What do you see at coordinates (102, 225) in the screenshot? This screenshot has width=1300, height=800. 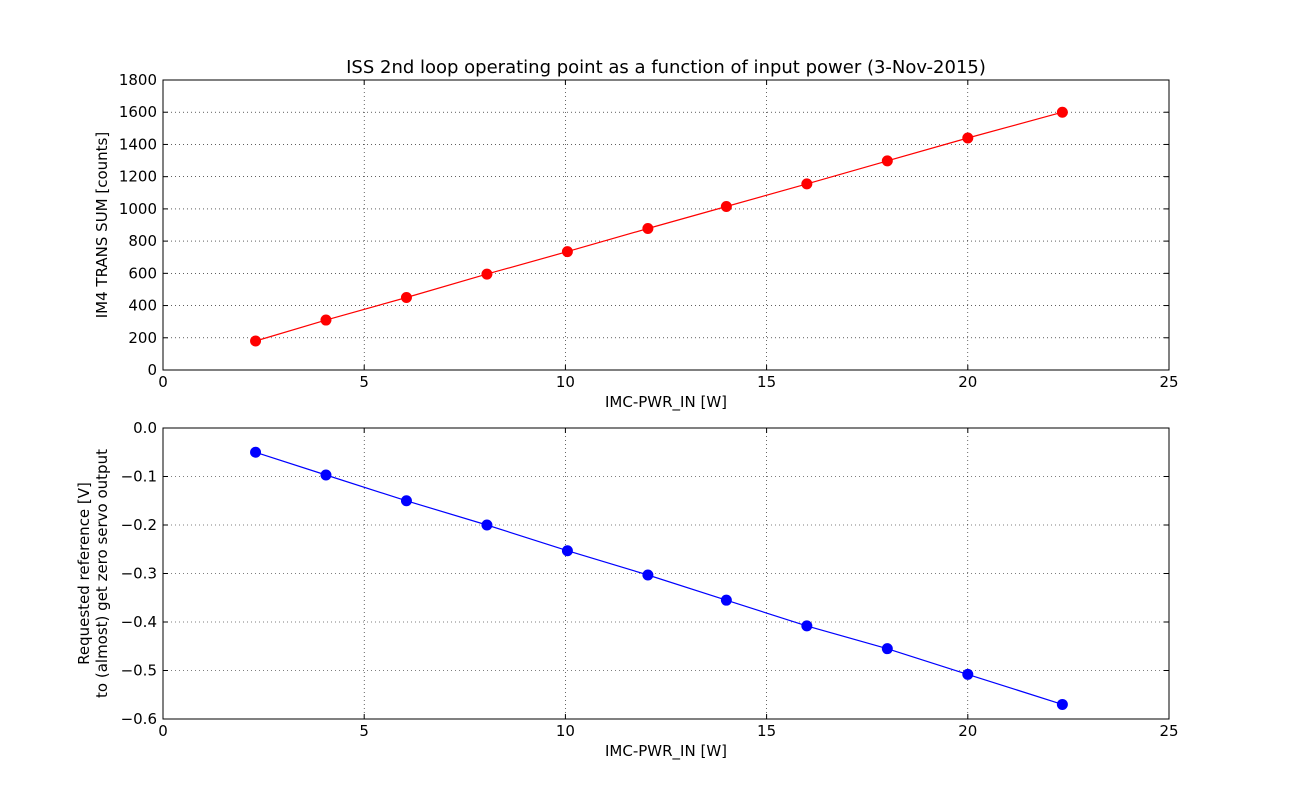 I see `y-axis-label: IM4 TRANS SUM [counts]` at bounding box center [102, 225].